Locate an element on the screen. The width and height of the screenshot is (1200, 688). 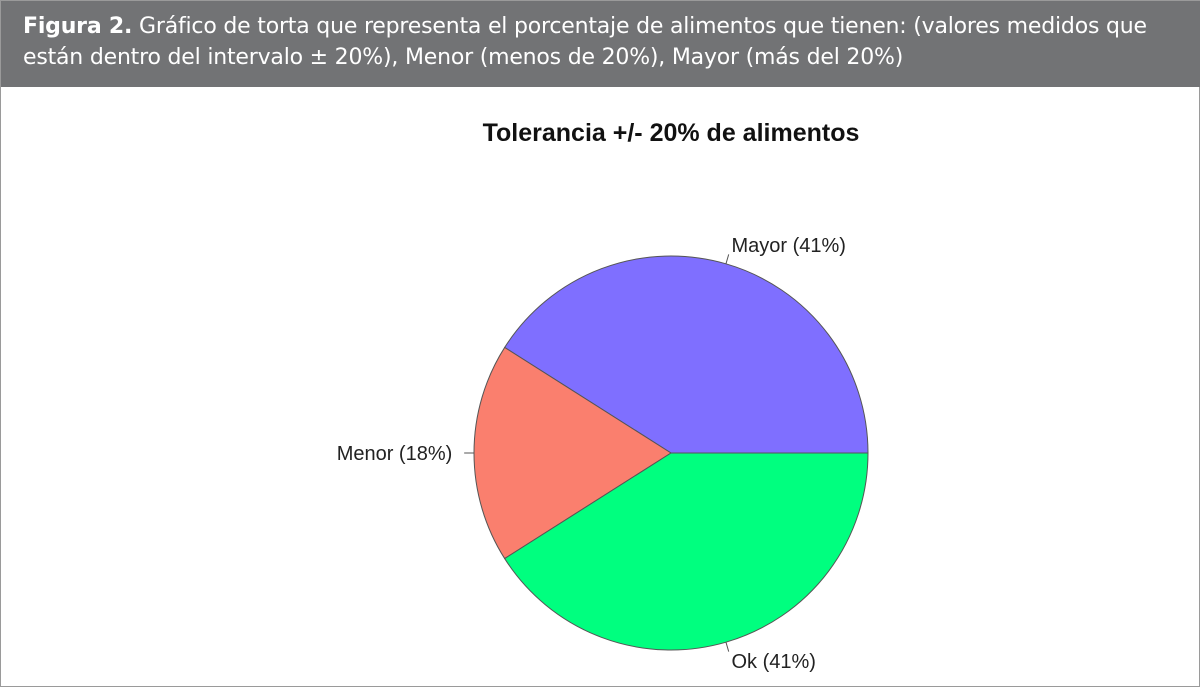
pie-label-mayor: Mayor (41%) is located at coordinates (788, 246).